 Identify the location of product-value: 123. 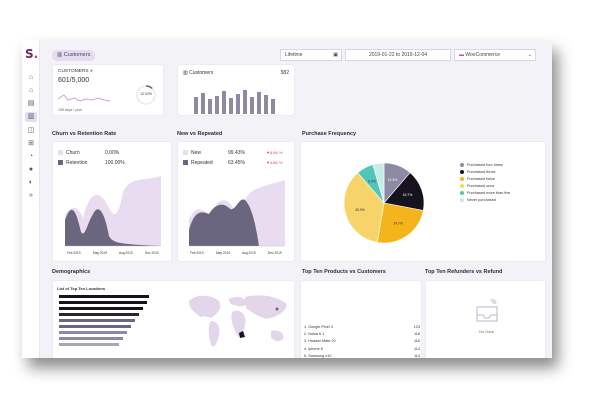
(416, 327).